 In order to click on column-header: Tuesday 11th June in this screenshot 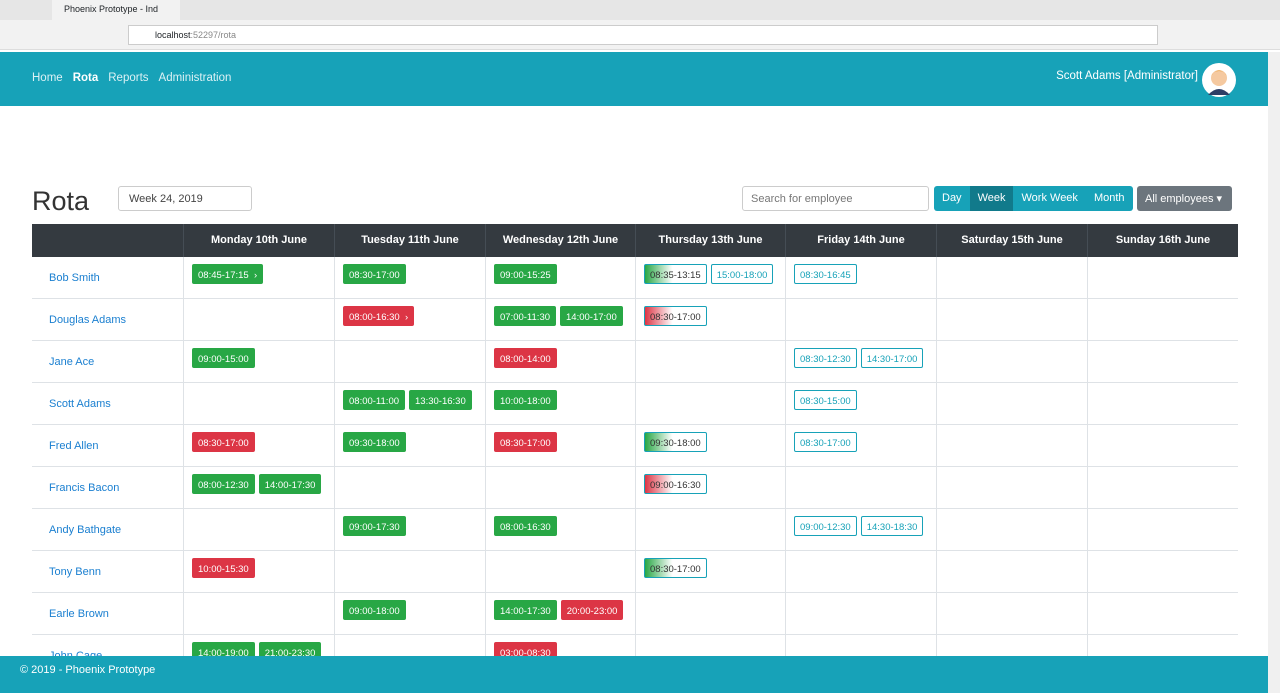, I will do `click(409, 240)`.